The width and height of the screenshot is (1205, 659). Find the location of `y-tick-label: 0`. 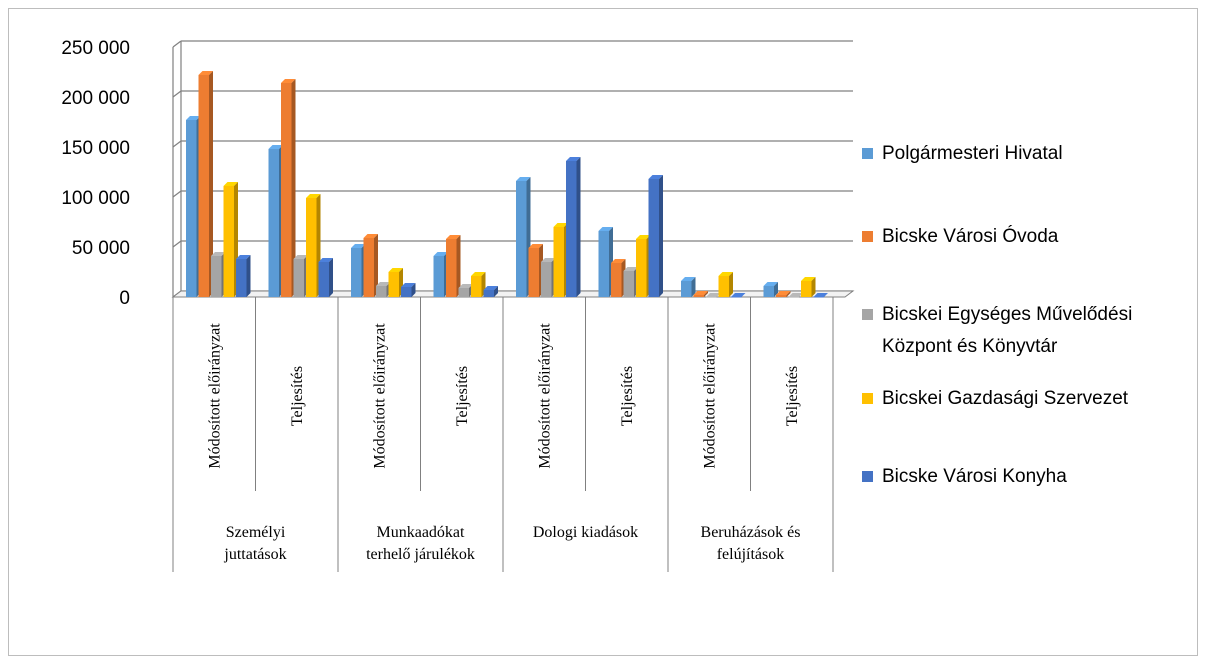

y-tick-label: 0 is located at coordinates (124, 298).